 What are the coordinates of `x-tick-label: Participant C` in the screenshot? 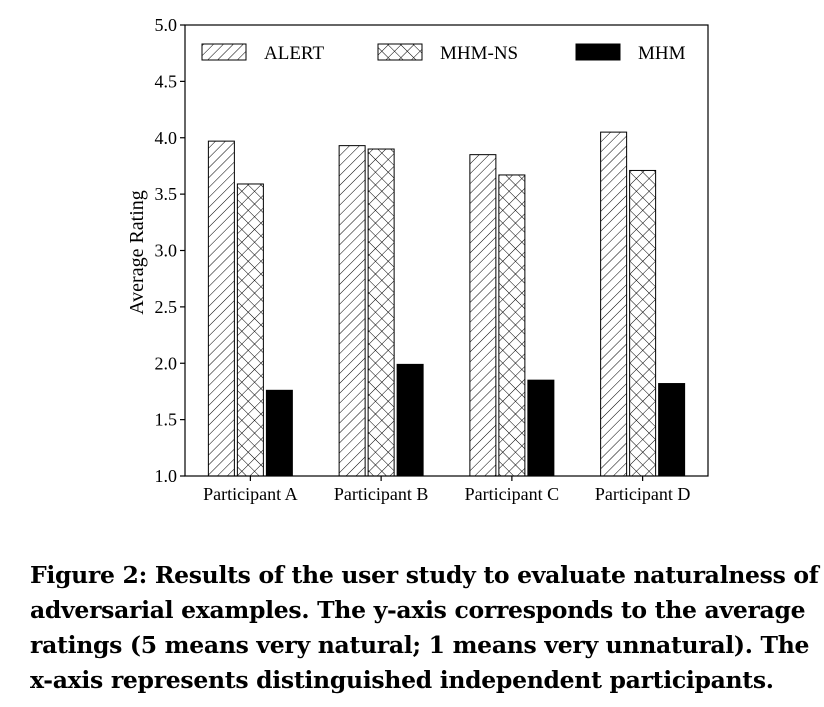 It's located at (512, 494).